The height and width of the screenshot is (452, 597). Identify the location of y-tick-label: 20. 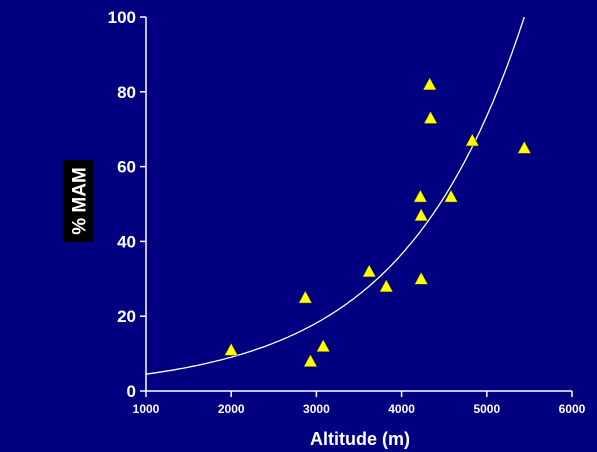
(126, 316).